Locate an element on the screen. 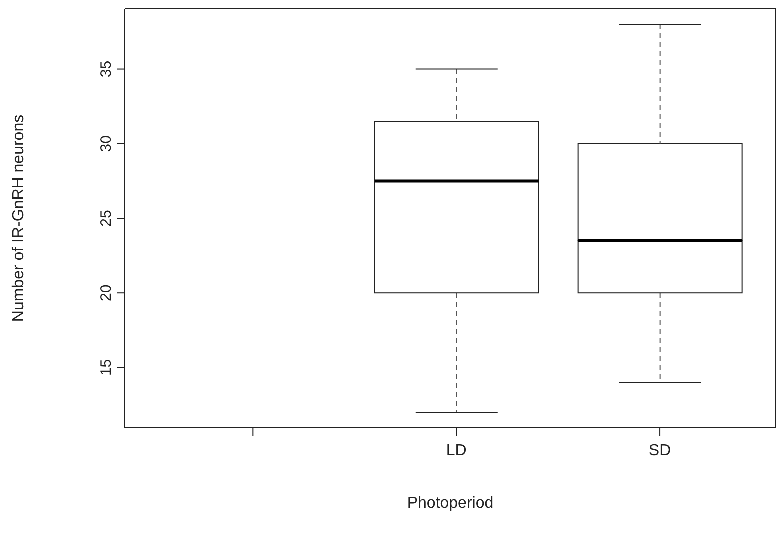 This screenshot has height=550, width=777. y-tick-label: 35 is located at coordinates (106, 69).